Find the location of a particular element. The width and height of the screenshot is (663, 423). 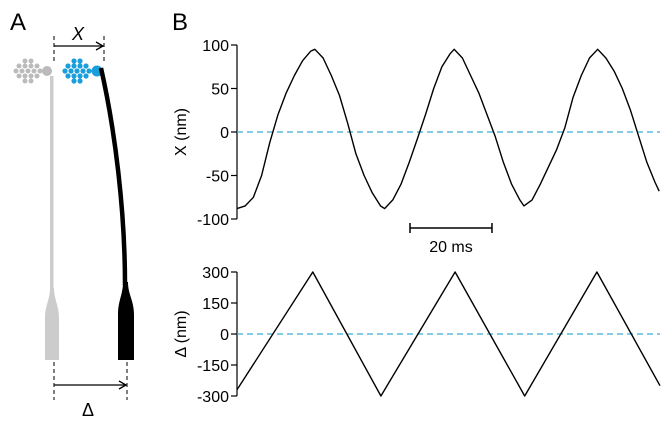

y-tick-label: 150 is located at coordinates (215, 304).